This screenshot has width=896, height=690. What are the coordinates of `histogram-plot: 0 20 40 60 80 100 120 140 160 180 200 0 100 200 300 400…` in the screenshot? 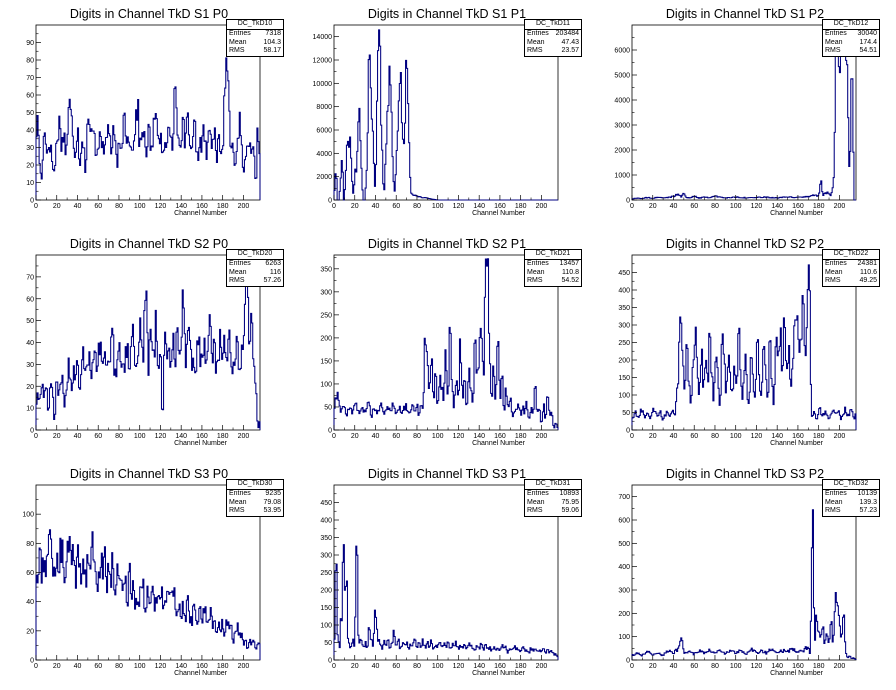 It's located at (737, 580).